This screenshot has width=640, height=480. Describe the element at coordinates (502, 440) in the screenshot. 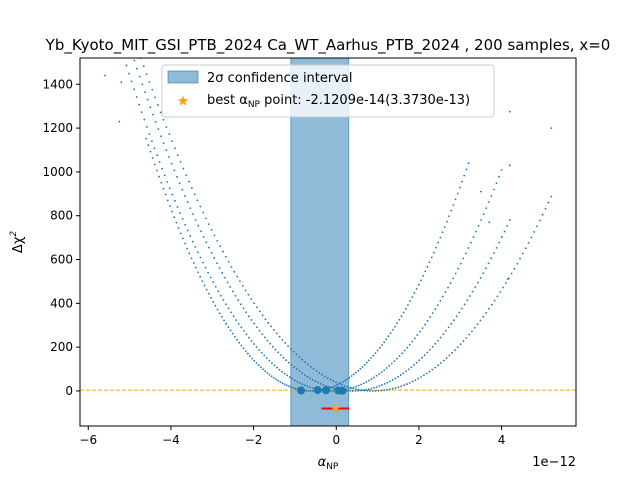

I see `x-tick-label: 4` at that location.